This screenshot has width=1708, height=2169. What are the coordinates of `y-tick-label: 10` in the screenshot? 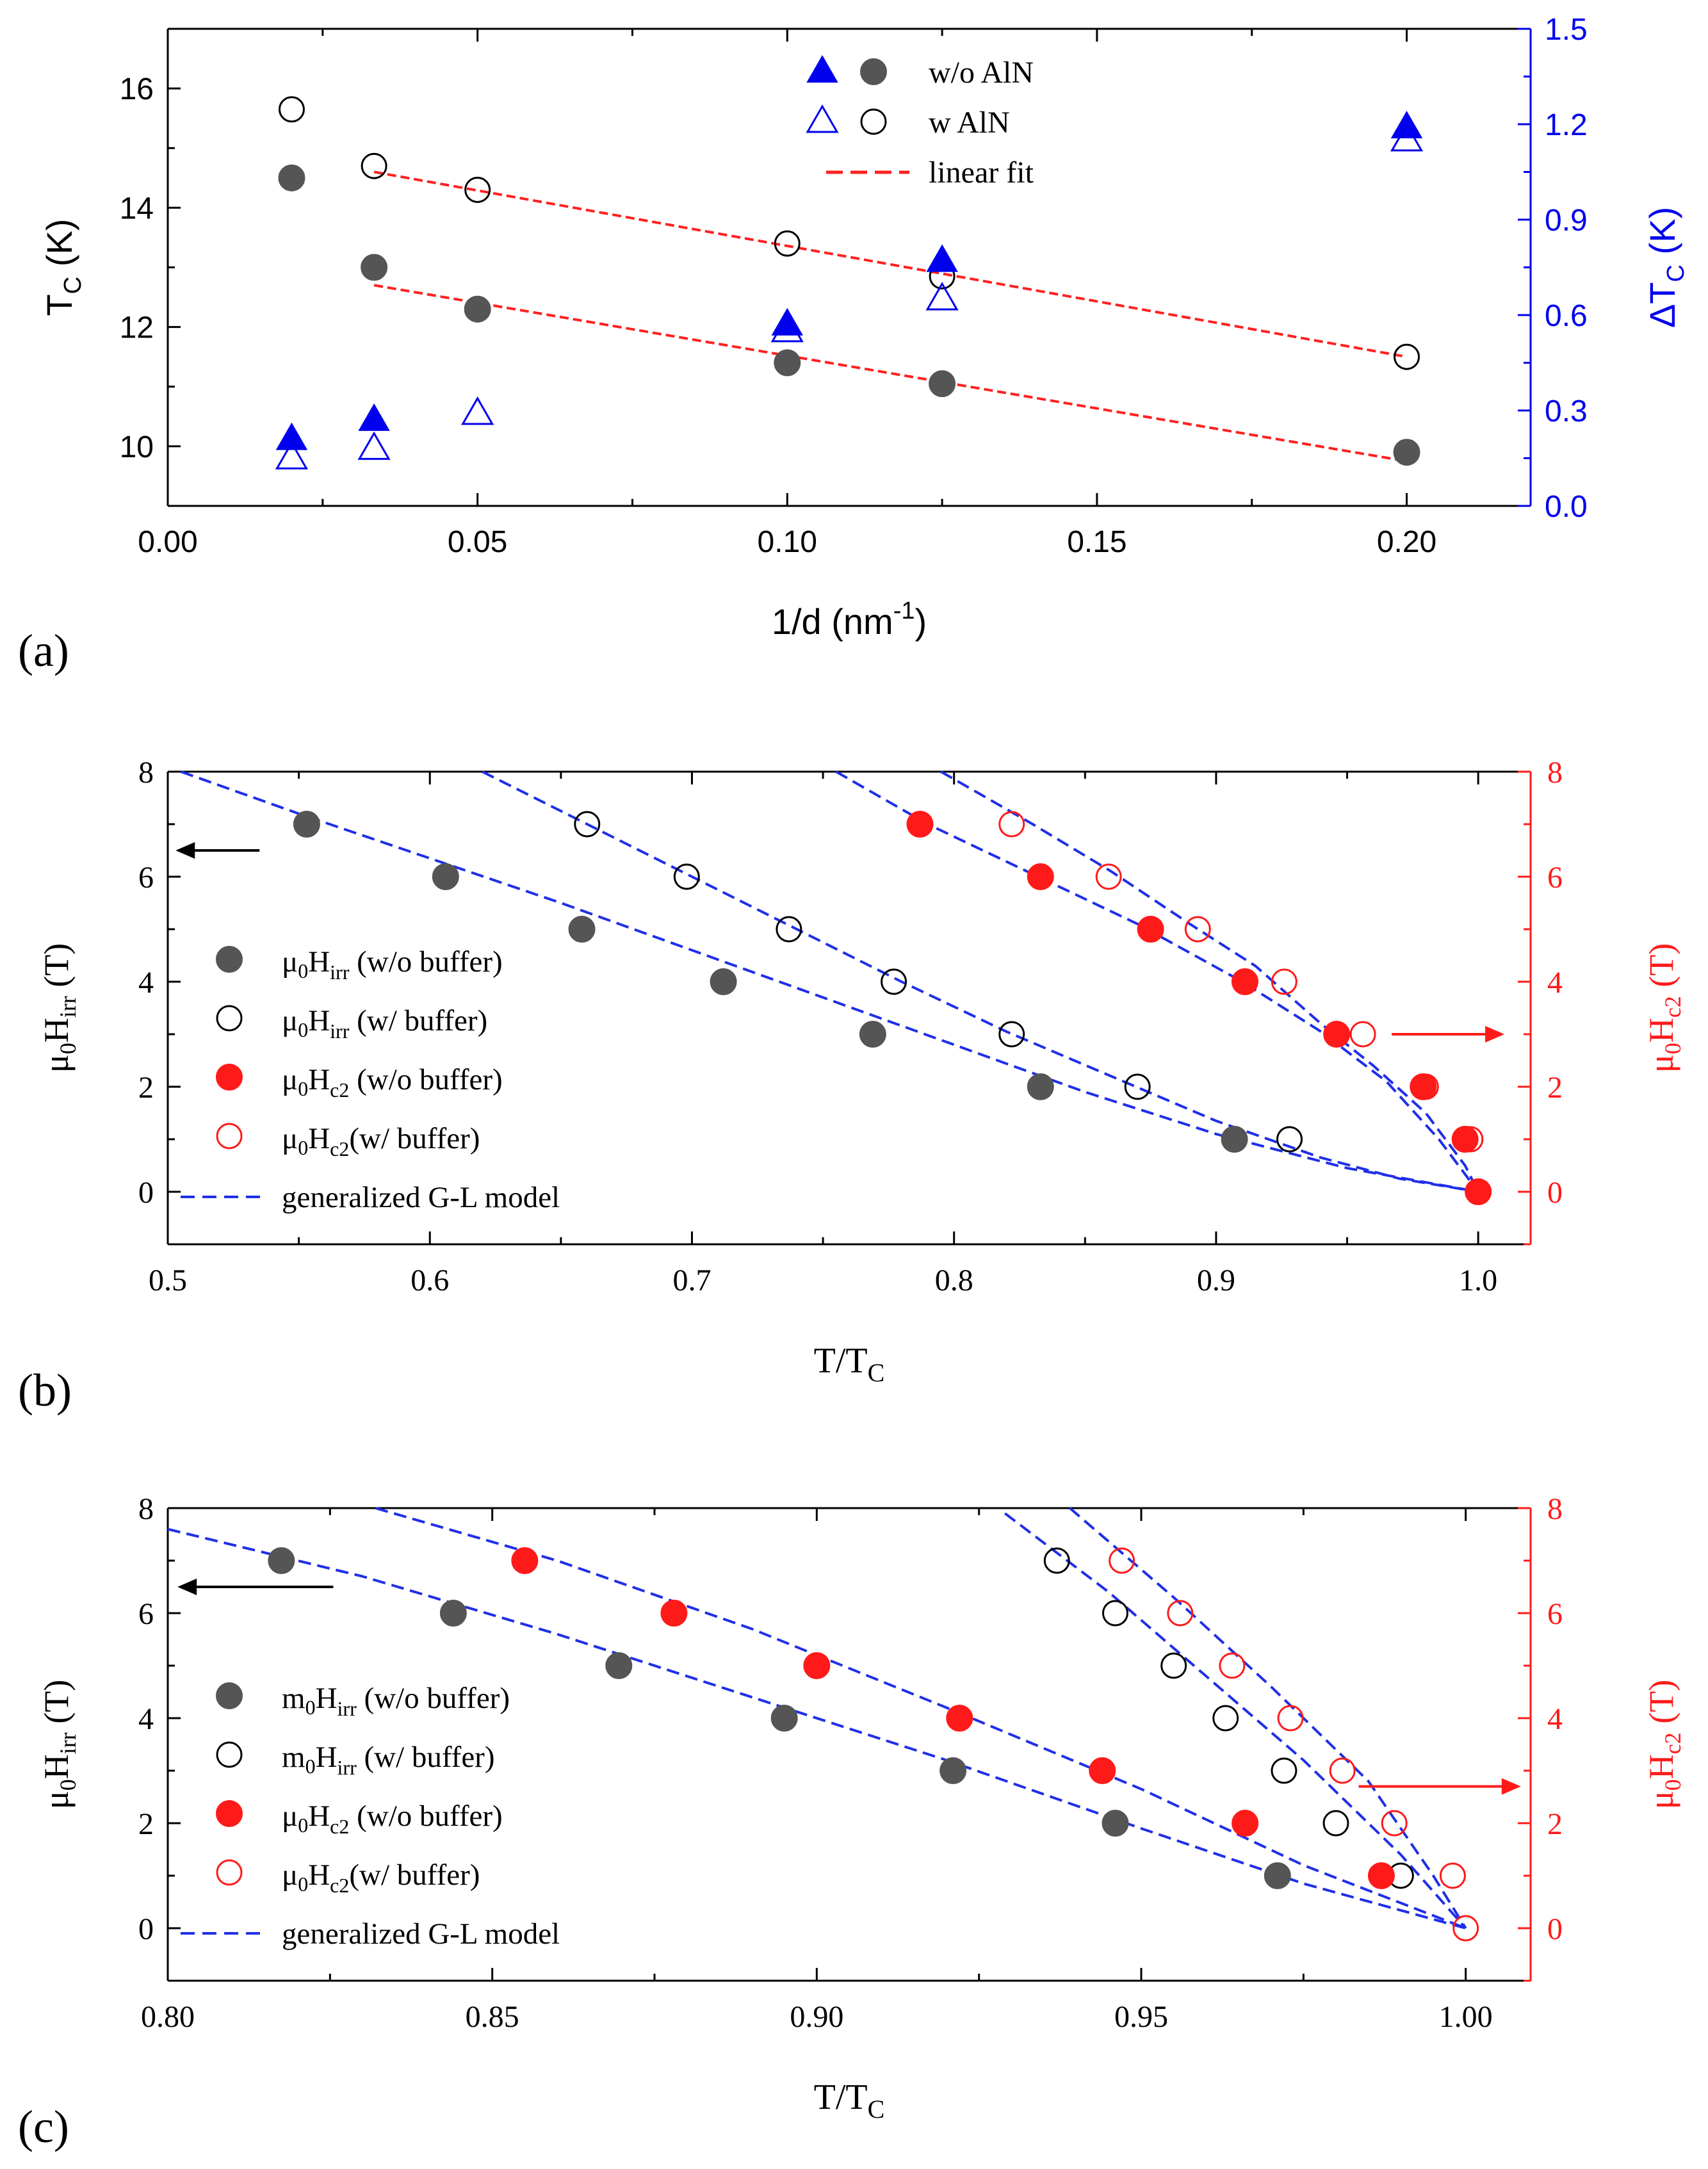 It's located at (137, 447).